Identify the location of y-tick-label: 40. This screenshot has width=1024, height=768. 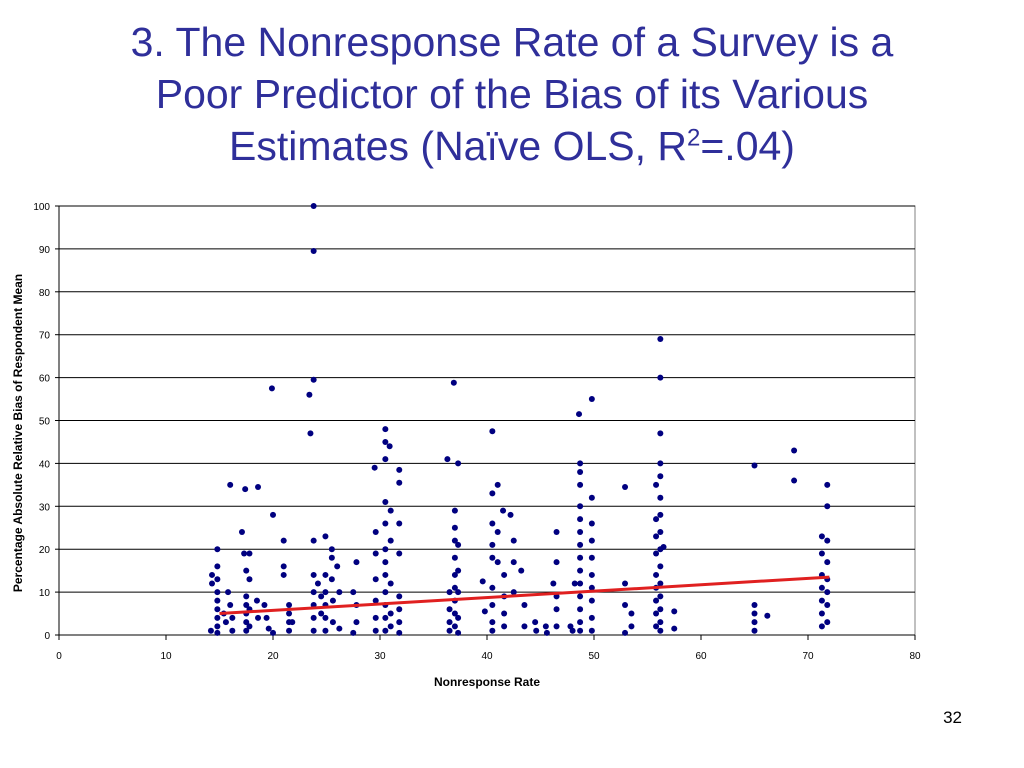
(45, 464).